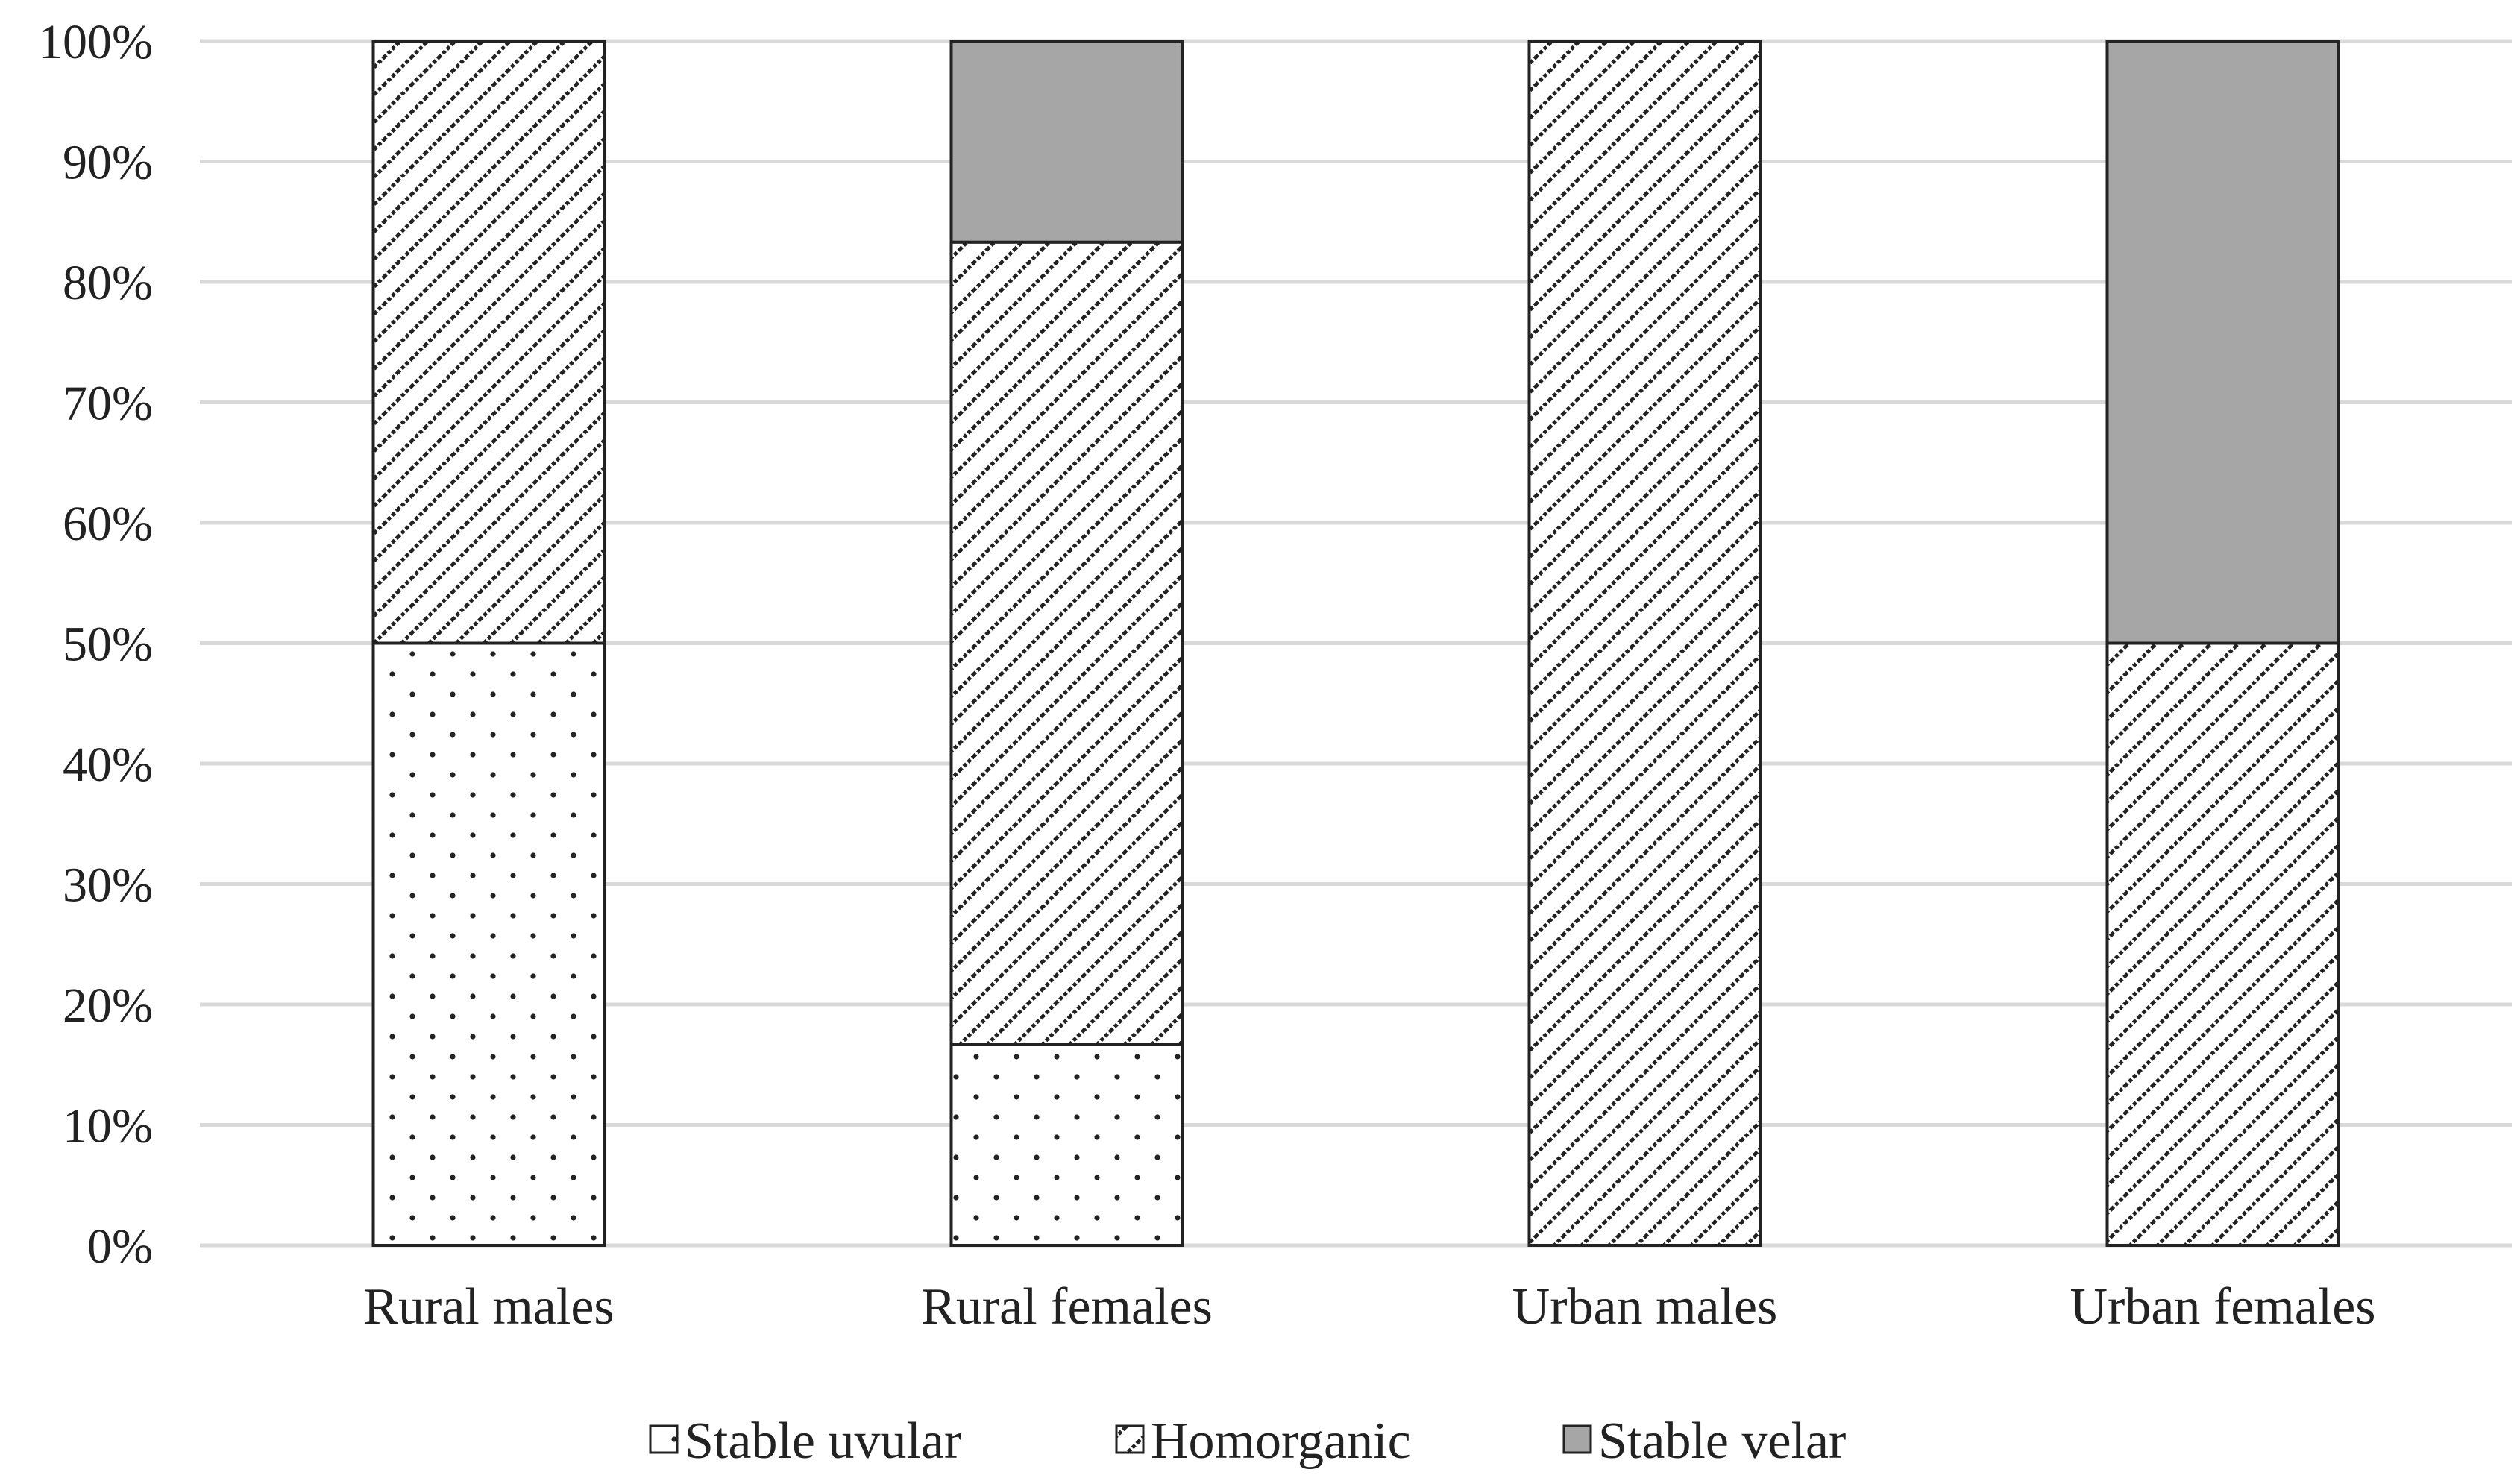 This screenshot has height=1484, width=2517. Describe the element at coordinates (108, 765) in the screenshot. I see `y-tick-label: 40%` at that location.